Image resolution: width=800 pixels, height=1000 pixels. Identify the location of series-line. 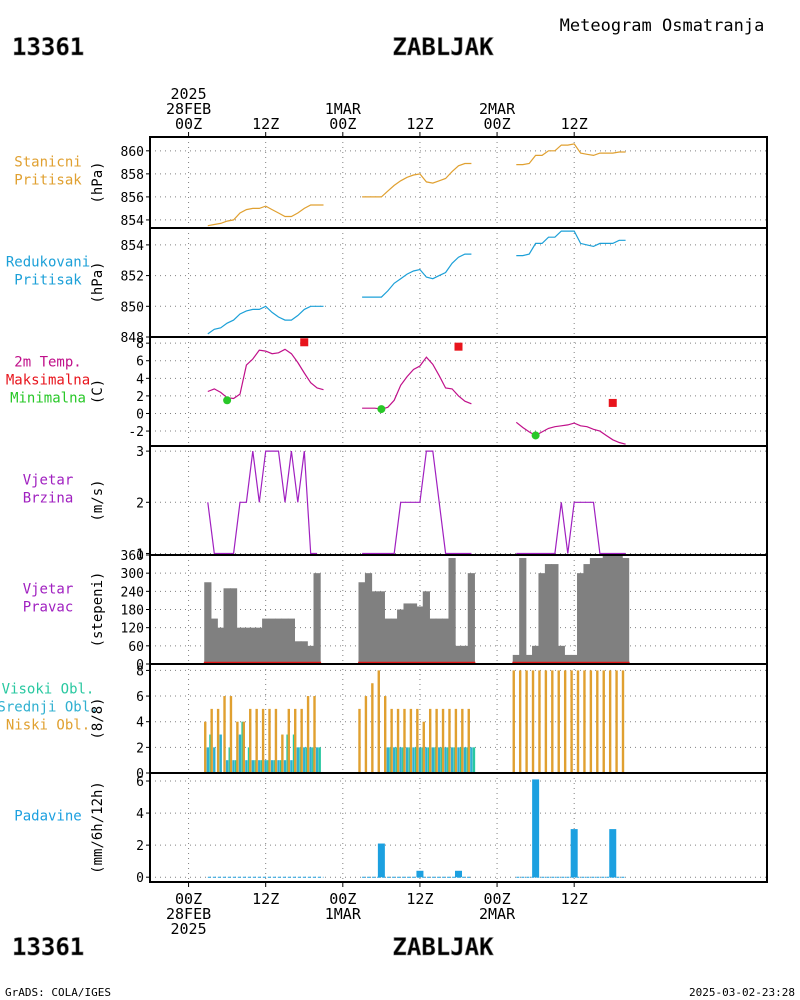
(265, 374).